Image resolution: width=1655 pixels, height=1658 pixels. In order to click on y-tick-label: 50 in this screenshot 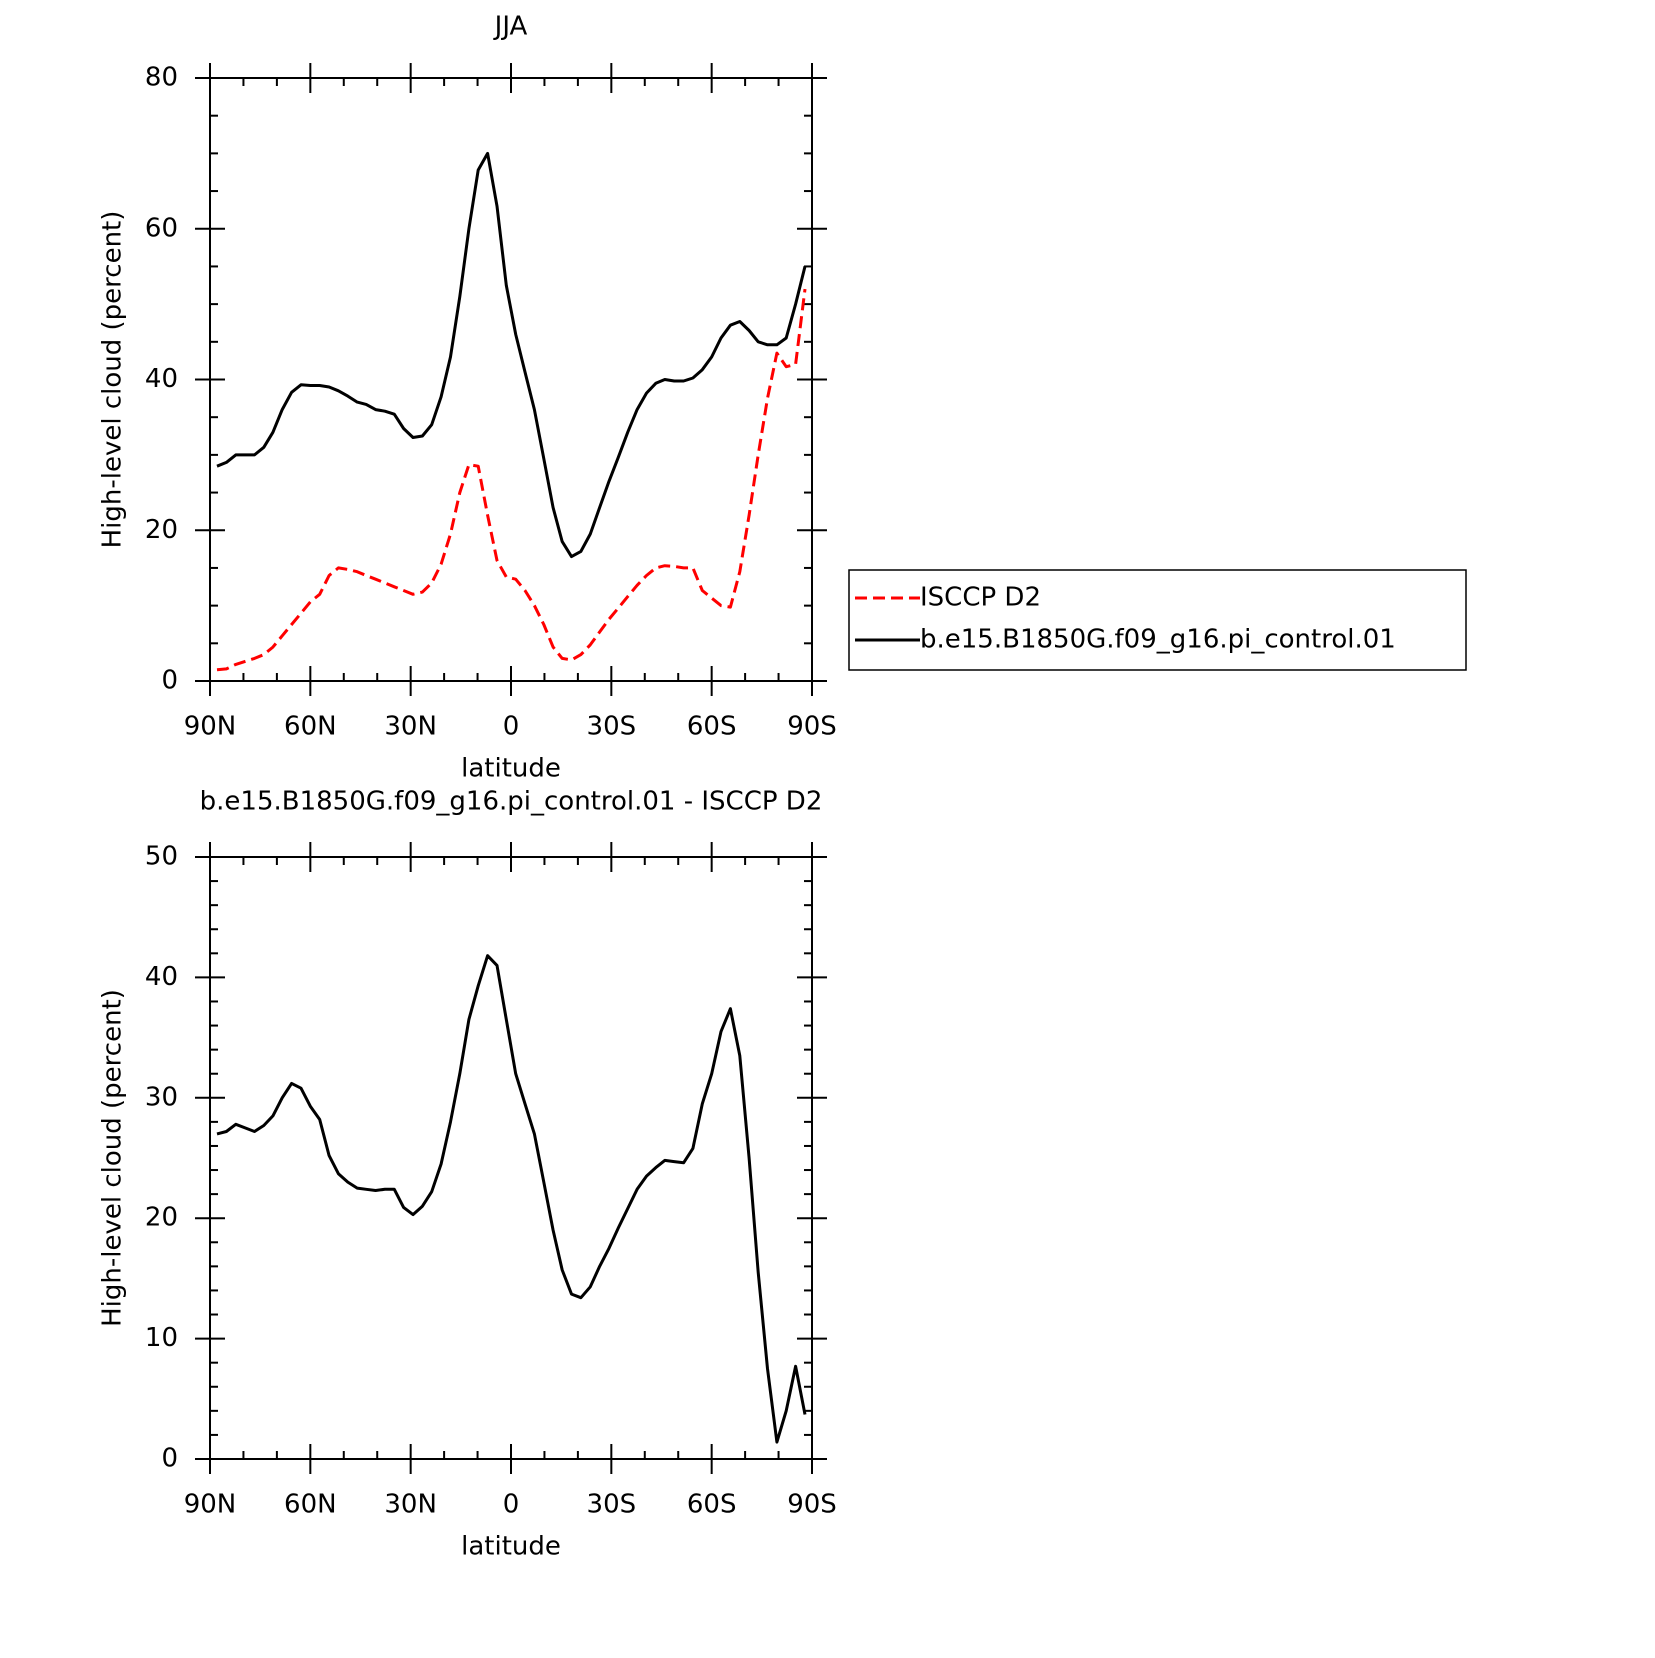, I will do `click(161, 857)`.